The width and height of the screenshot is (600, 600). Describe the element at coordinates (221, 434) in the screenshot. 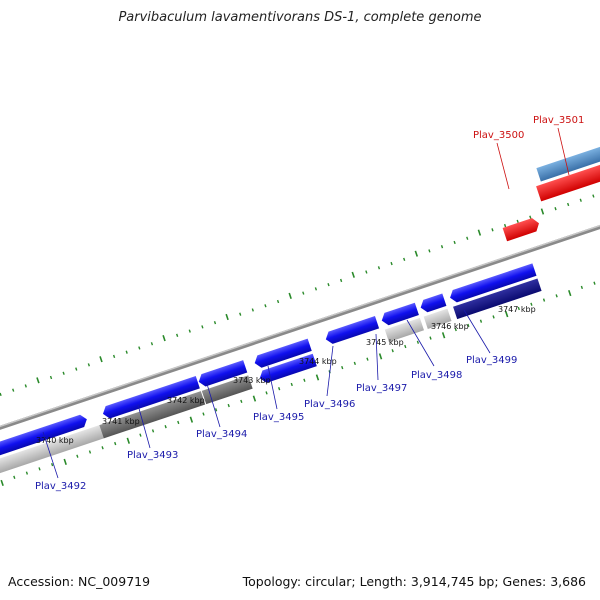

I see `gene-label-plav-3494: Plav_3494` at that location.